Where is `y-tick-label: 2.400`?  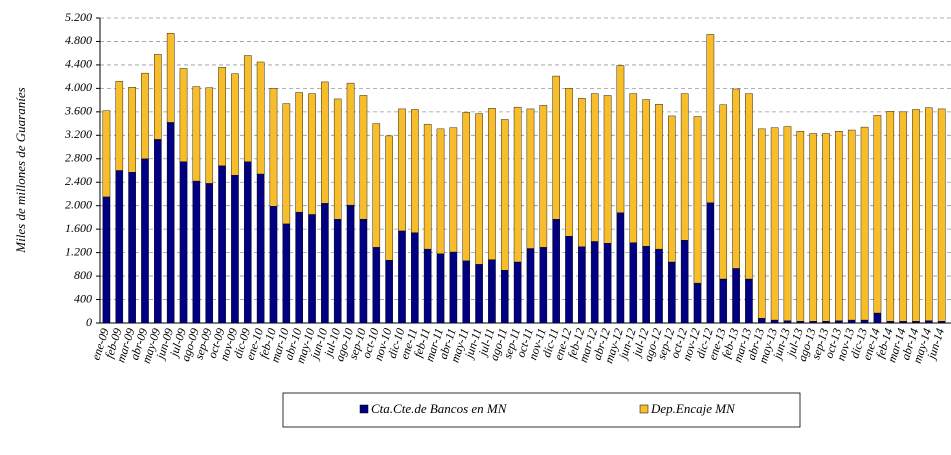
y-tick-label: 2.400 is located at coordinates (78, 181).